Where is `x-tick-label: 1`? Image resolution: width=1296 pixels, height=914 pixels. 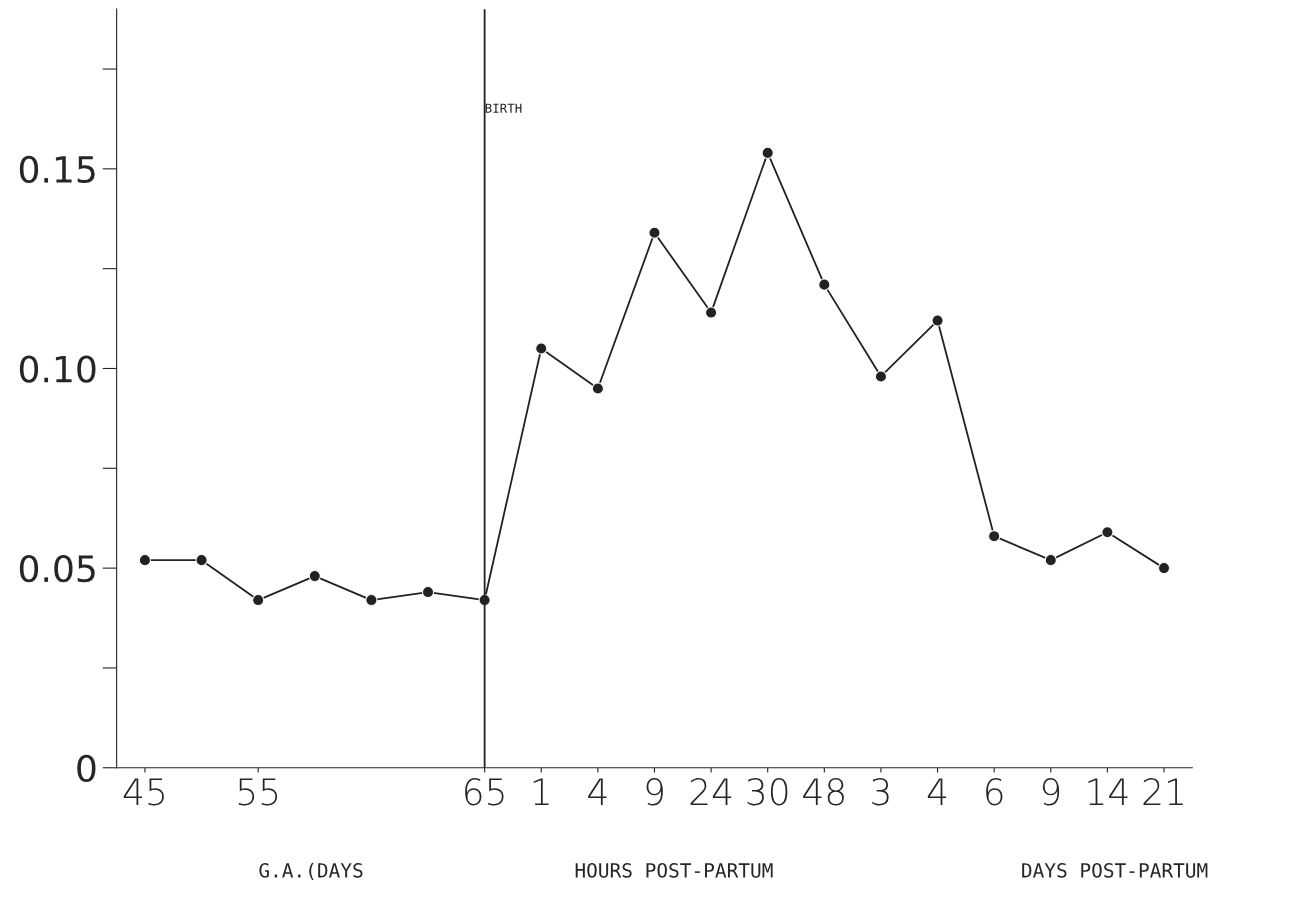
x-tick-label: 1 is located at coordinates (541, 791).